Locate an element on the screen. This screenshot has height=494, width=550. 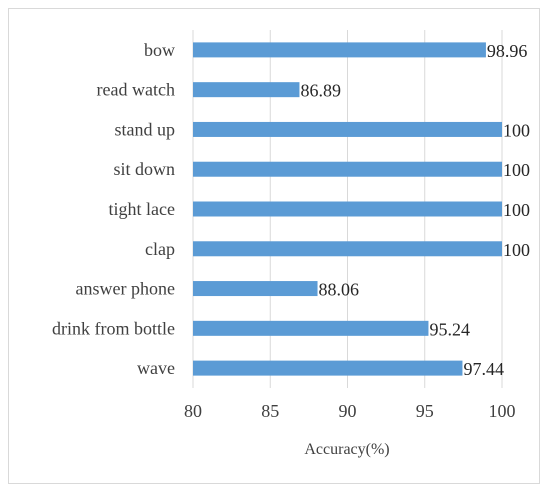
category-label: tight lace is located at coordinates (142, 209).